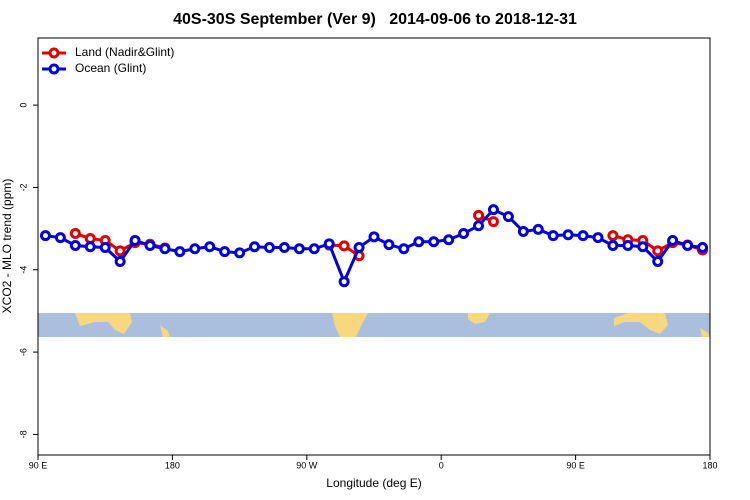  What do you see at coordinates (373, 483) in the screenshot?
I see `x-axis-label: Longitude (deg E)` at bounding box center [373, 483].